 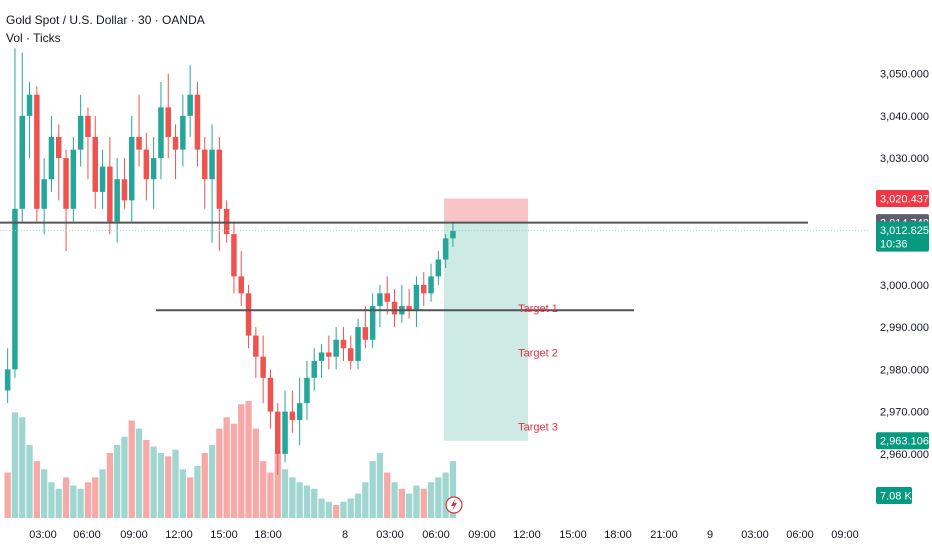 What do you see at coordinates (230, 459) in the screenshot?
I see `volume-bars` at bounding box center [230, 459].